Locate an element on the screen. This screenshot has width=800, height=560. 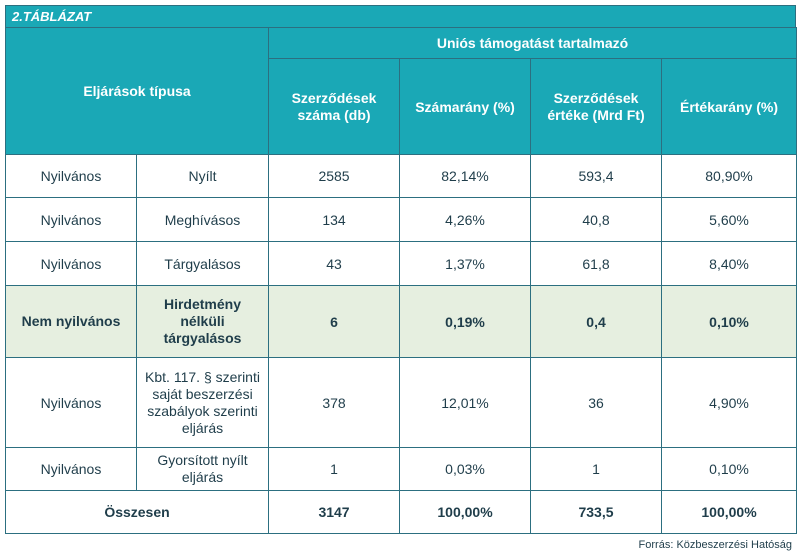
cell-procedure: Gyorsított nyílt eljárás is located at coordinates (202, 469).